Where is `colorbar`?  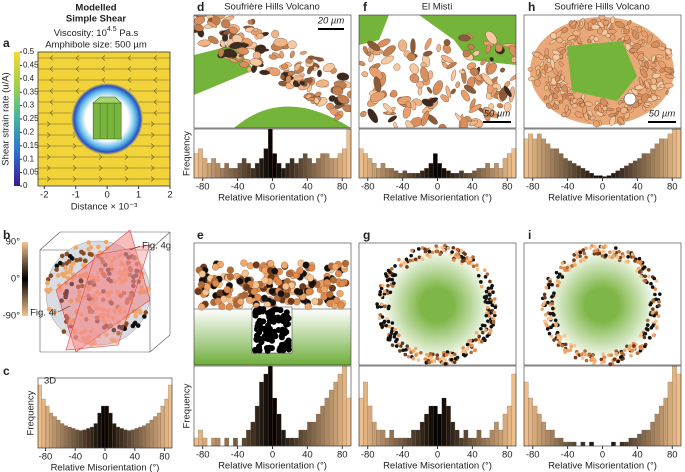
colorbar is located at coordinates (17, 119).